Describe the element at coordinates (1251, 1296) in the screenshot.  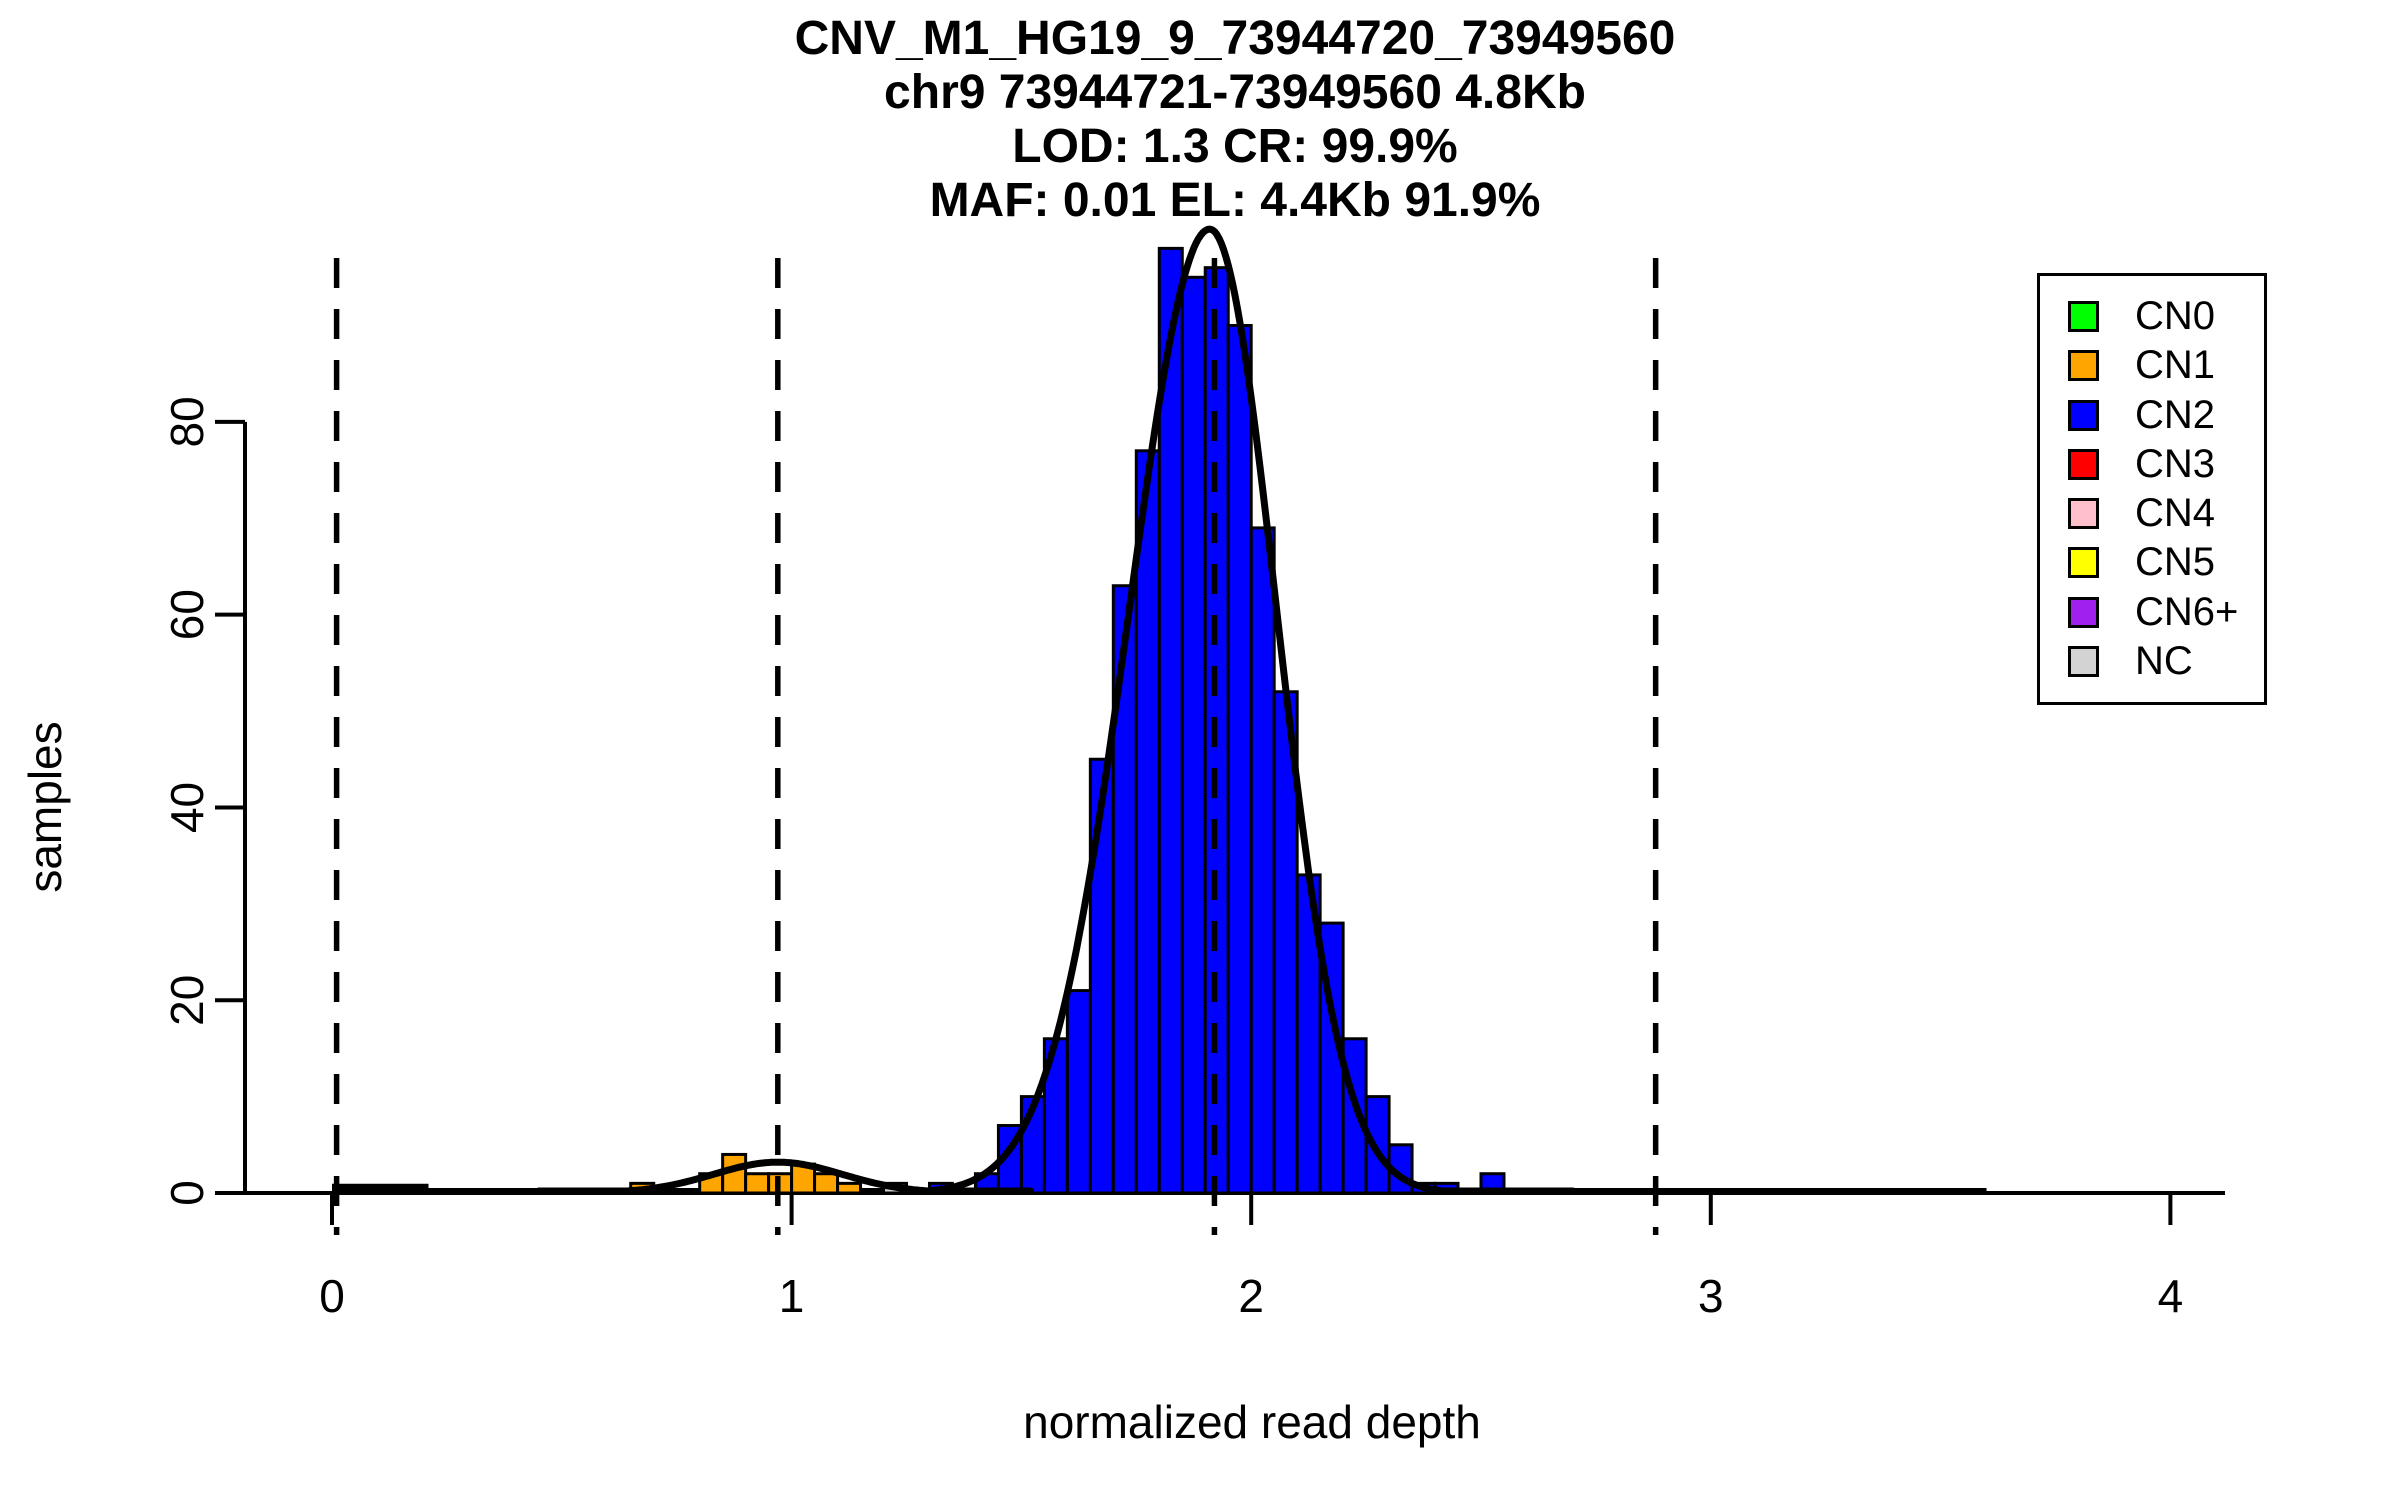
I see `x-tick-label: 2` at that location.